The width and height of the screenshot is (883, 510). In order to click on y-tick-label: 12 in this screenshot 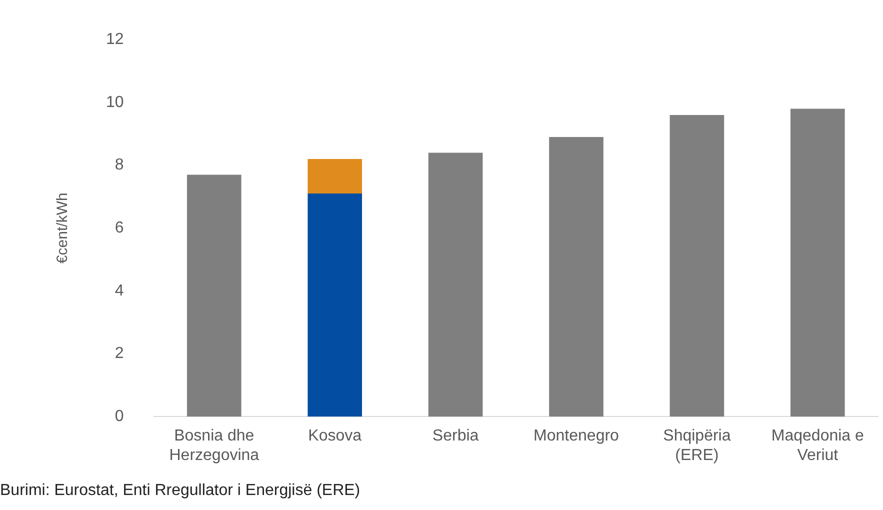, I will do `click(115, 39)`.